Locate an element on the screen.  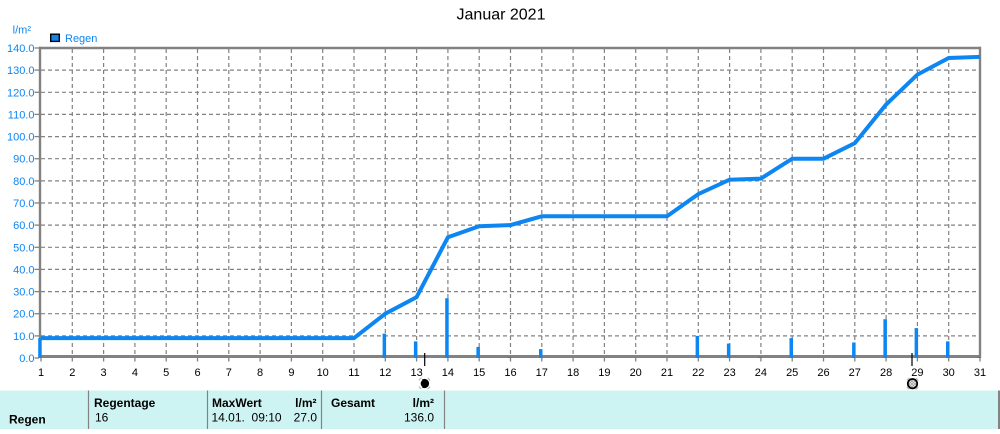
svg-text: 100.0 is located at coordinates (21, 138).